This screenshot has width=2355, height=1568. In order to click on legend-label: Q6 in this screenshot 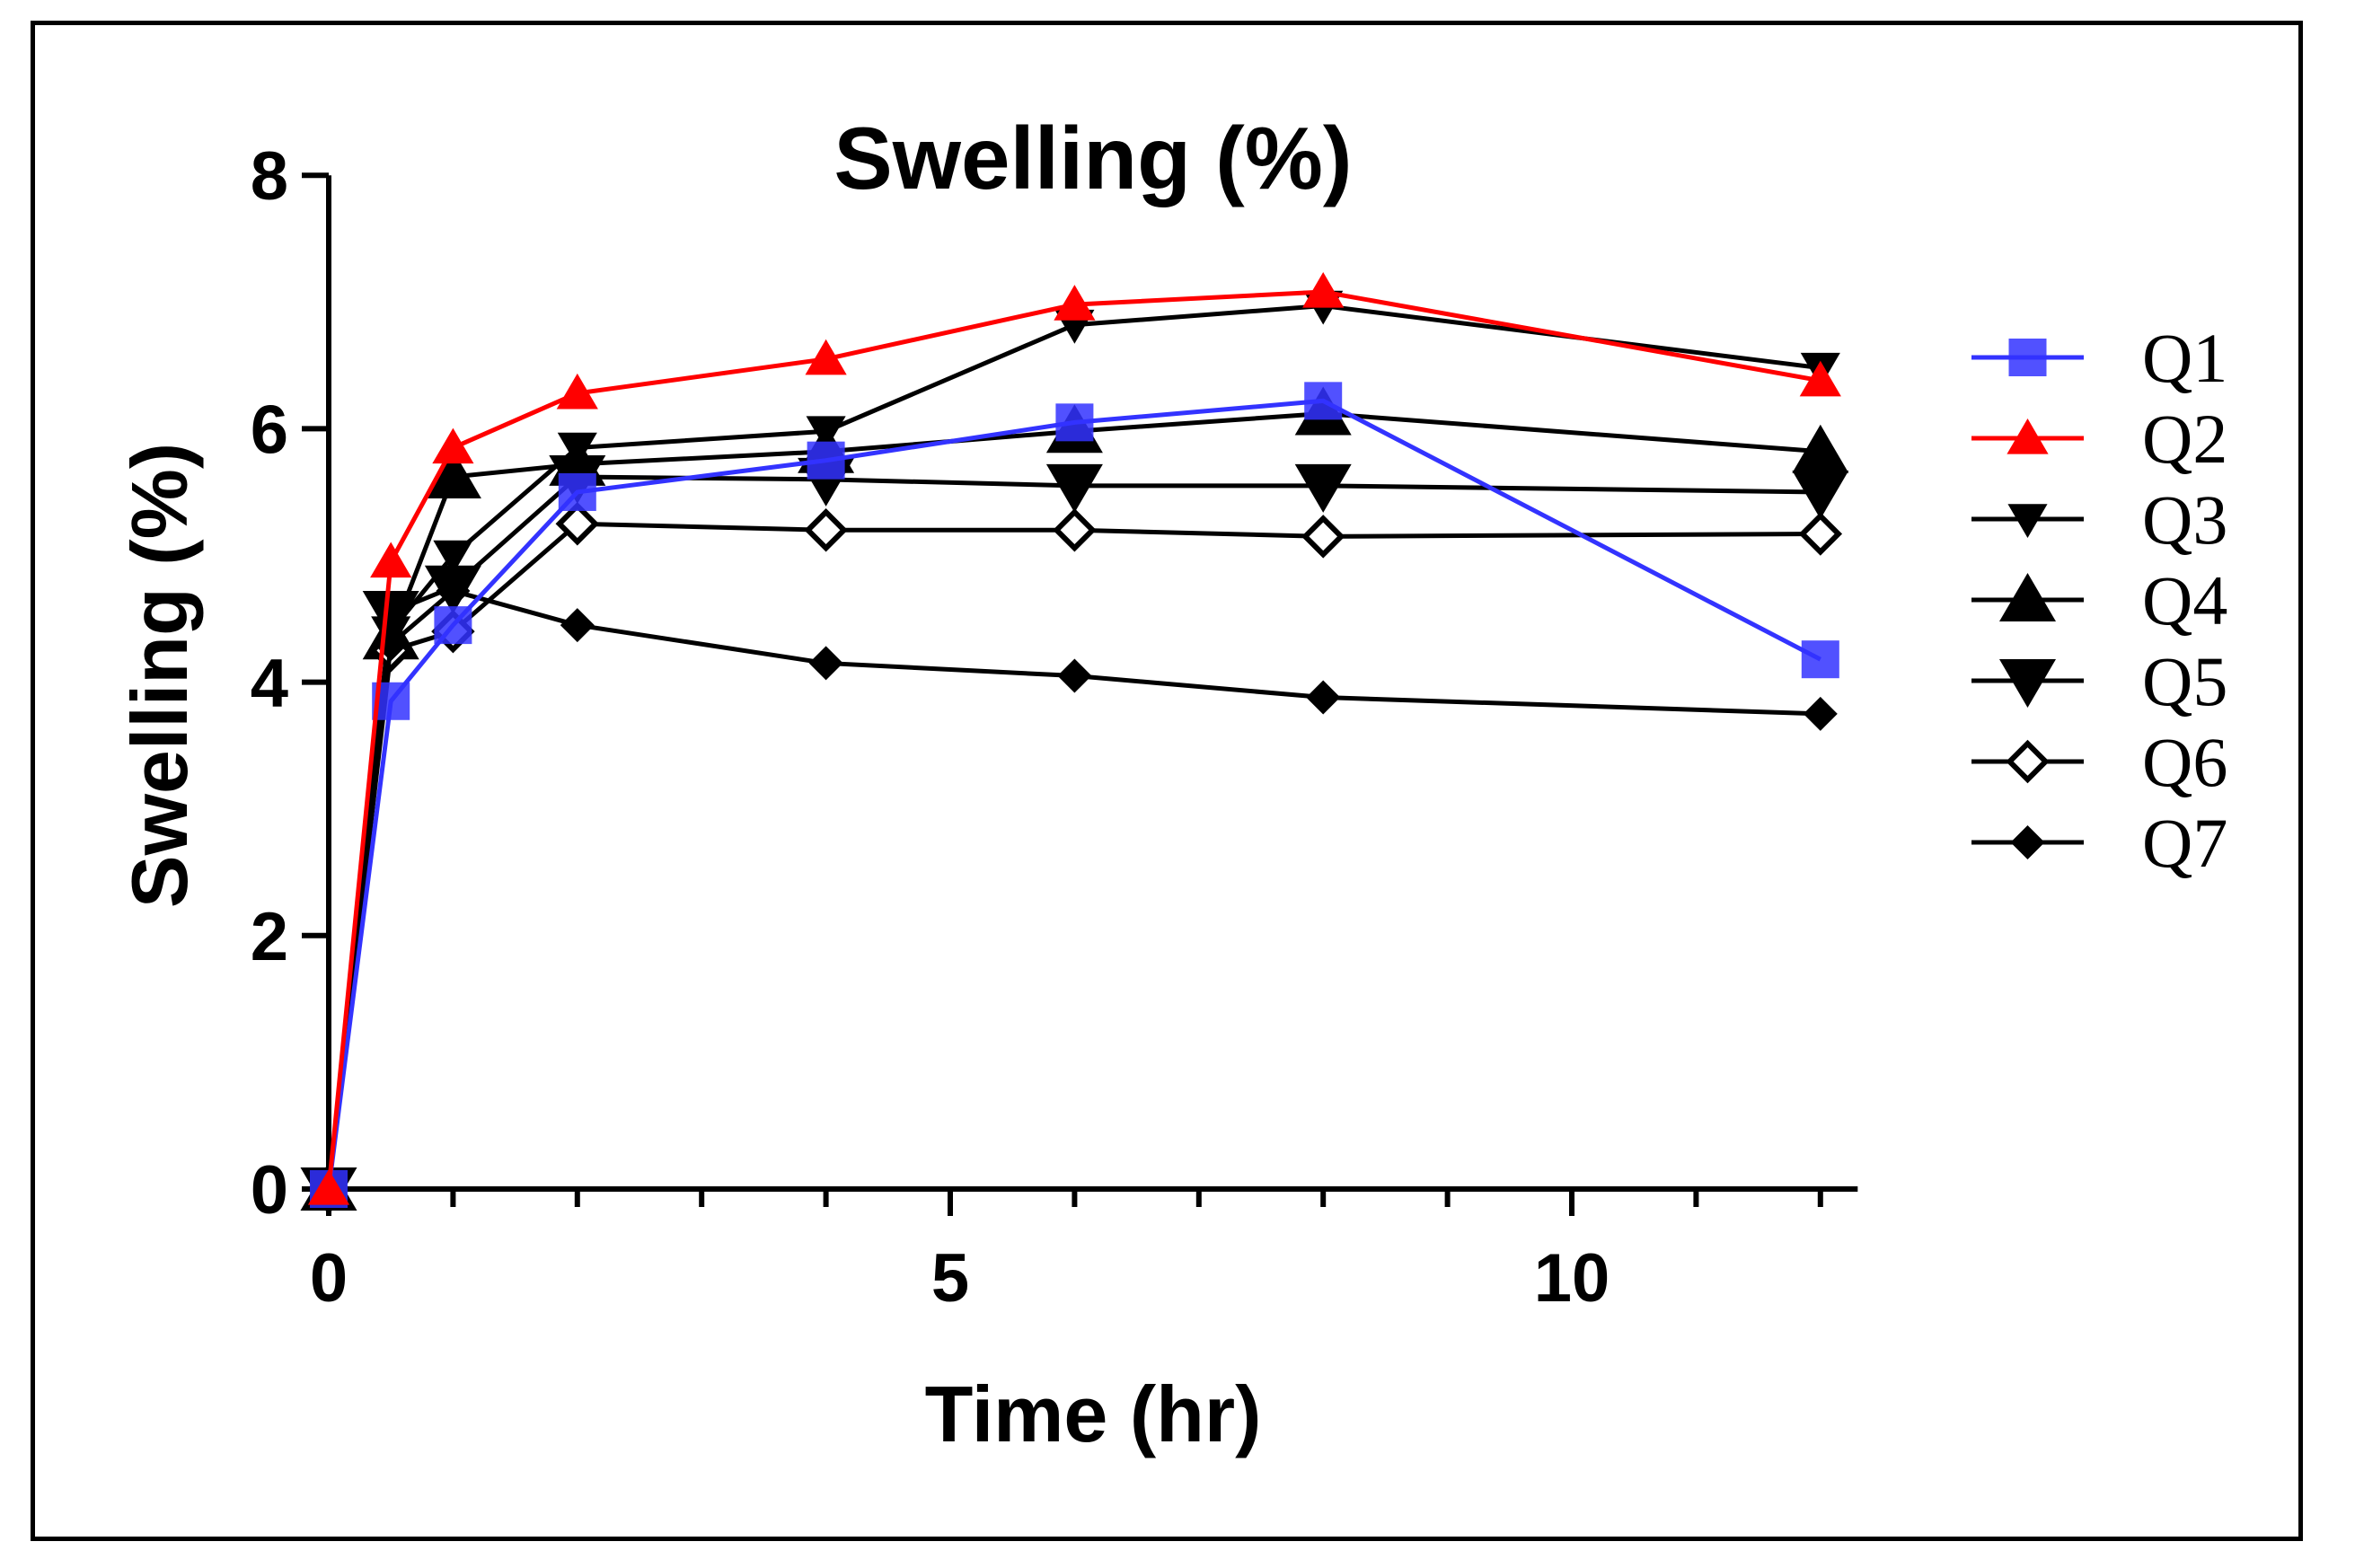, I will do `click(2184, 762)`.